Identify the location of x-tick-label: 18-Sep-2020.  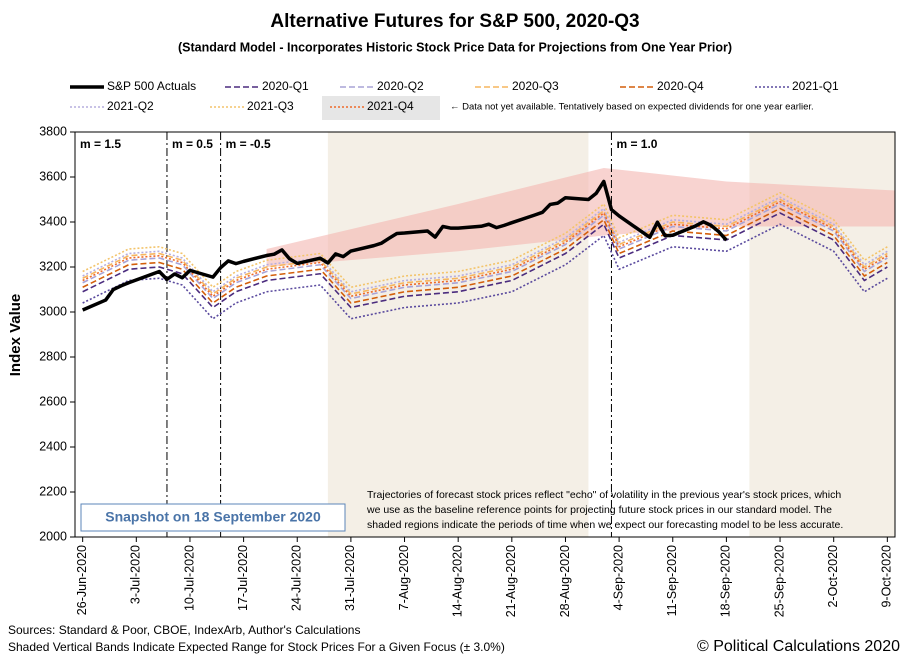
(726, 581).